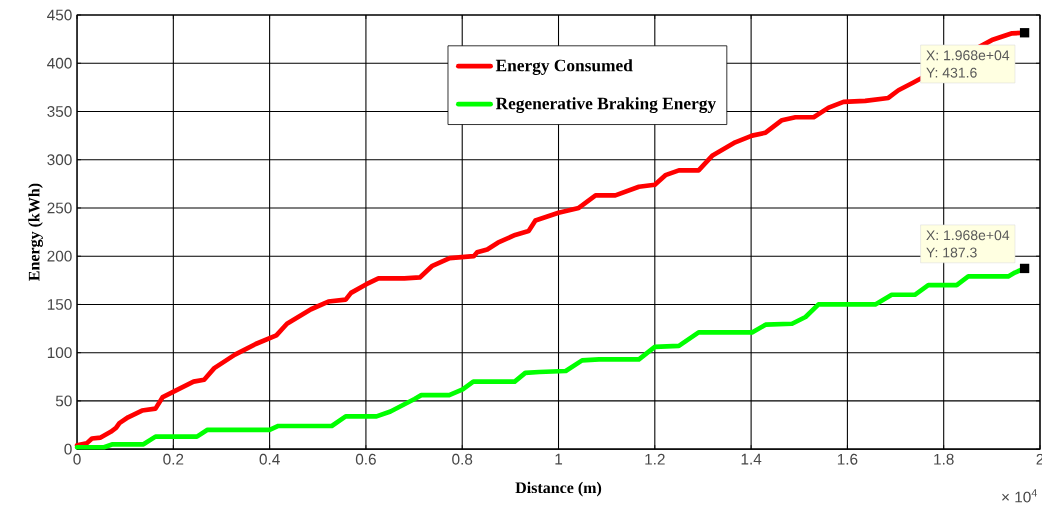  Describe the element at coordinates (564, 67) in the screenshot. I see `legend-label: Energy Consumed` at that location.